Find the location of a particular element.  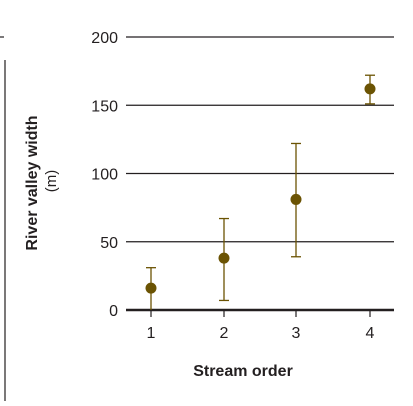

y-axis-title: River valley width is located at coordinates (32, 182).